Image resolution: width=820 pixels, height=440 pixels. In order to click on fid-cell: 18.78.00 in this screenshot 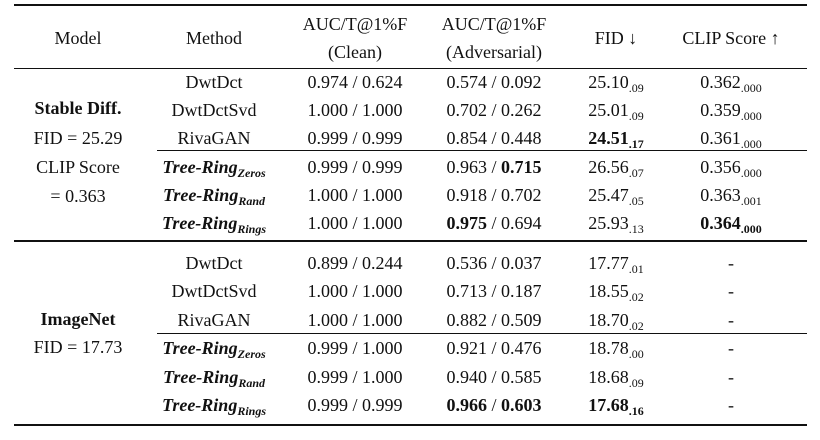, I will do `click(616, 351)`.